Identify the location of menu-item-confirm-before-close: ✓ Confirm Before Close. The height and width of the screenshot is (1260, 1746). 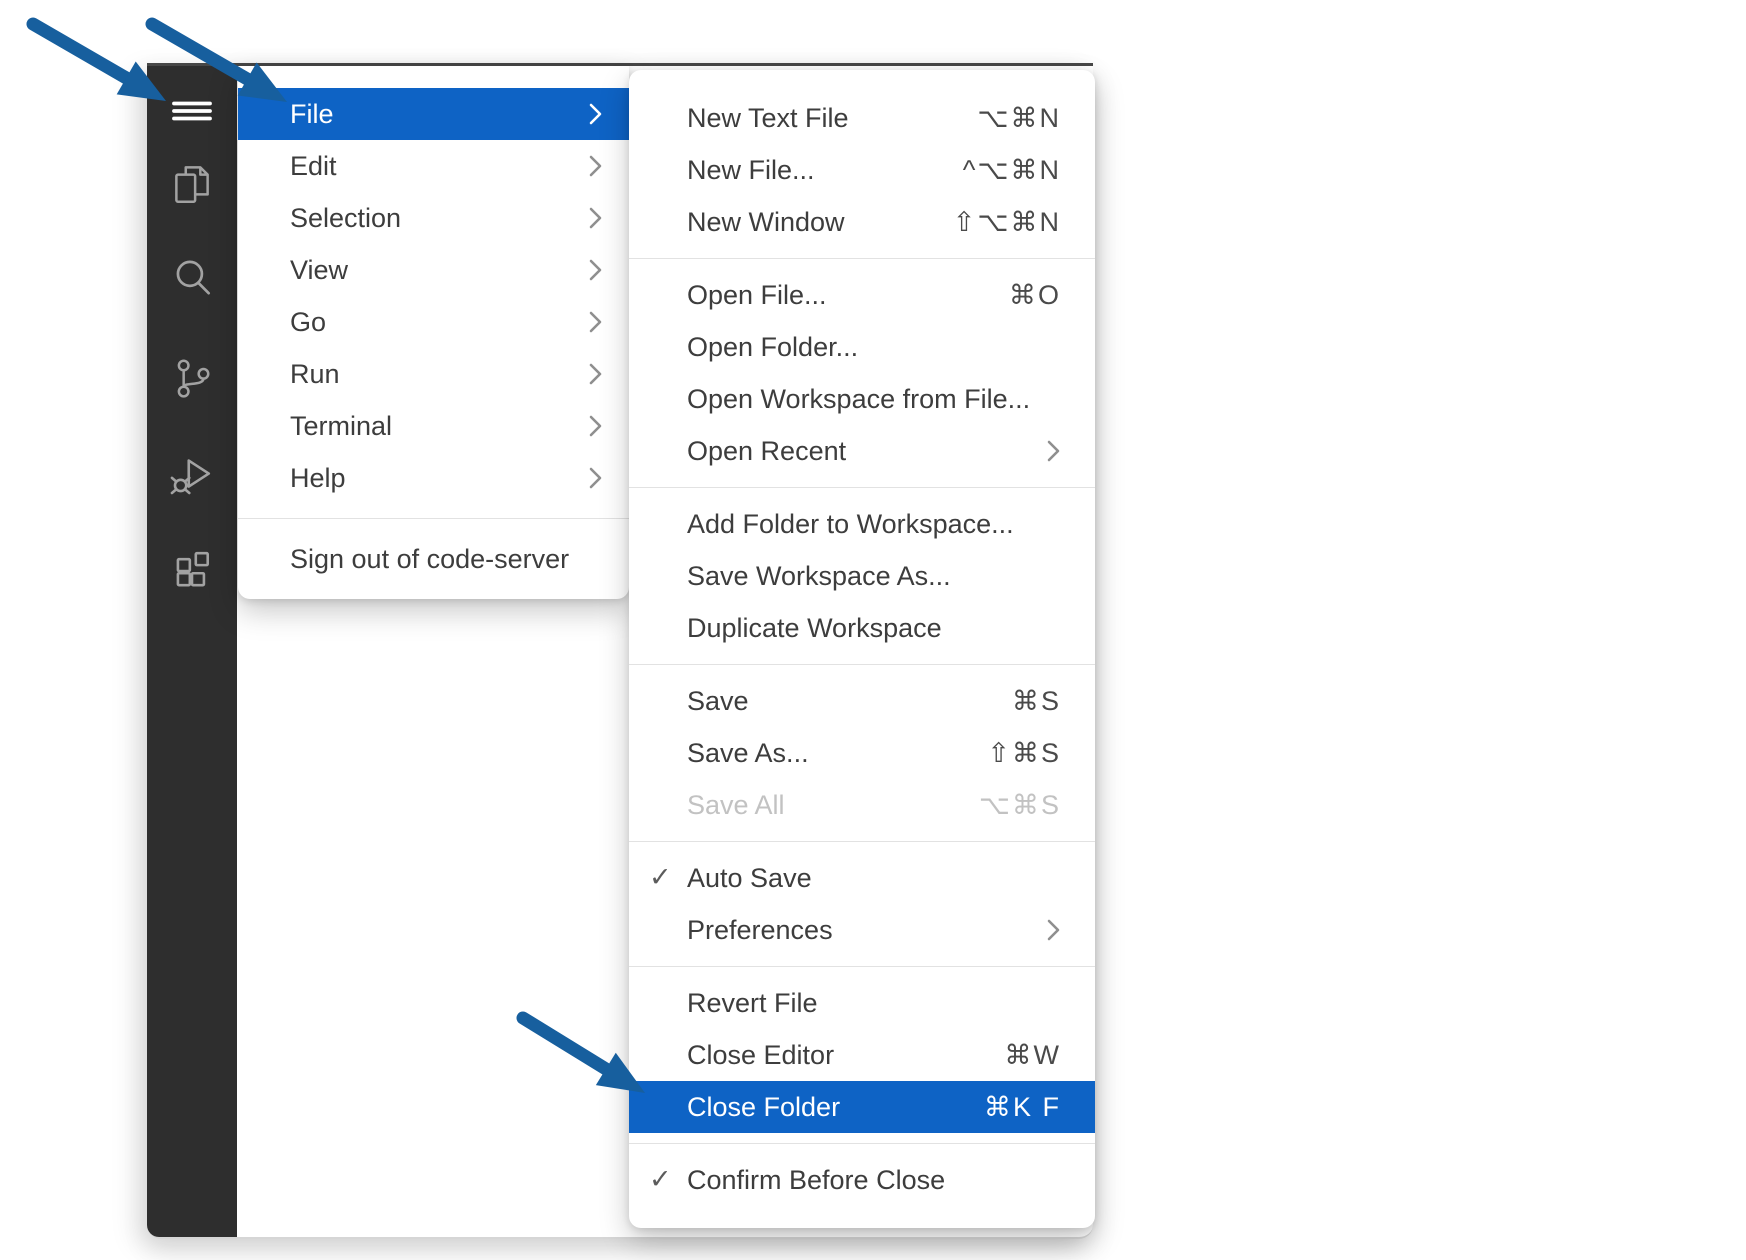
(862, 1180).